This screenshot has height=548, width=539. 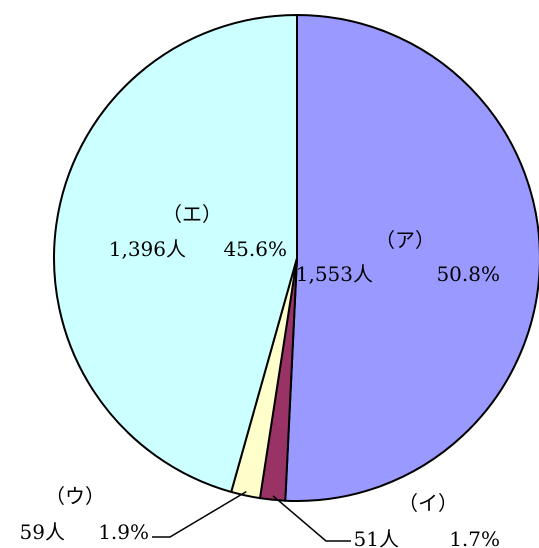 What do you see at coordinates (311, 518) in the screenshot?
I see `leader-line-i` at bounding box center [311, 518].